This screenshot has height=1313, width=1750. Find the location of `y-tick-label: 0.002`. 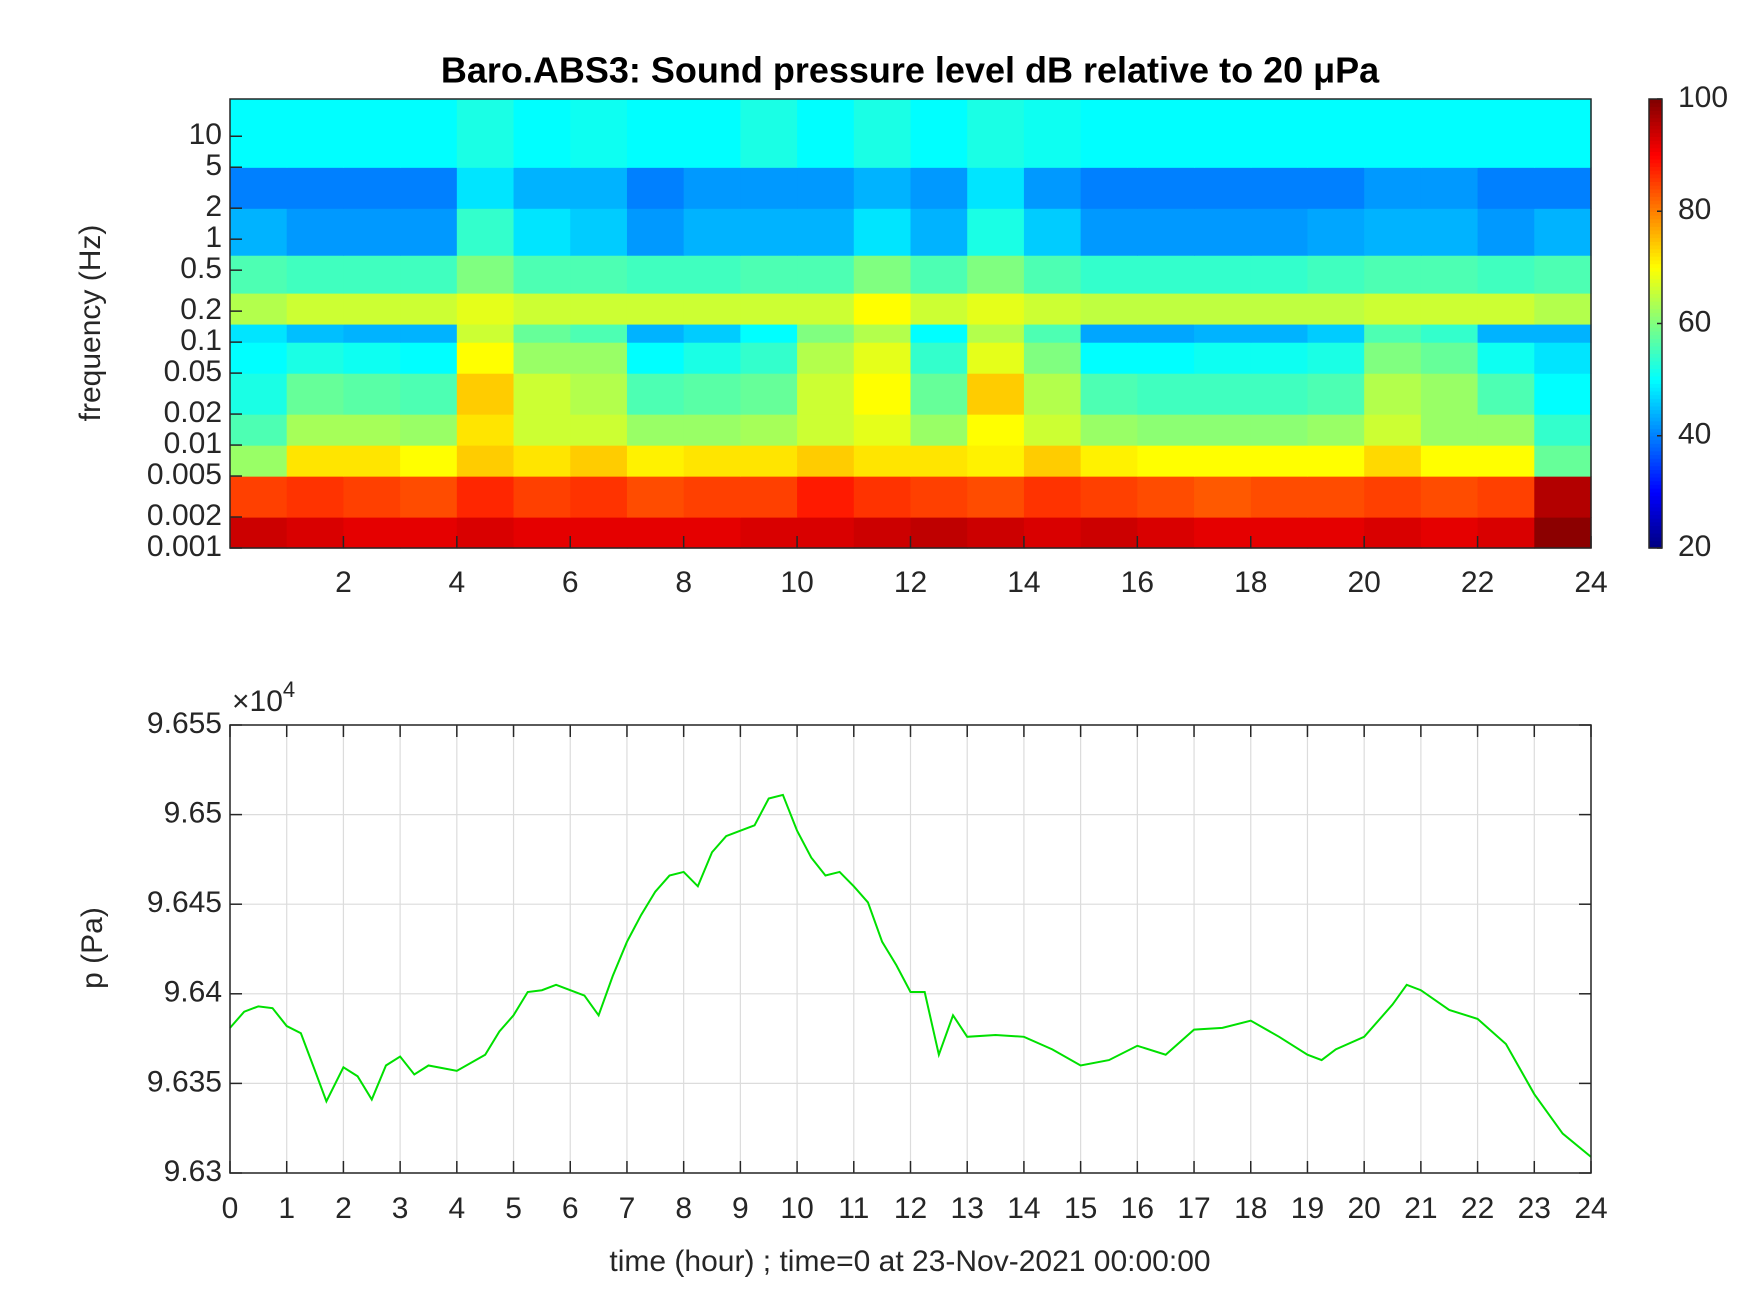

y-tick-label: 0.002 is located at coordinates (184, 515).